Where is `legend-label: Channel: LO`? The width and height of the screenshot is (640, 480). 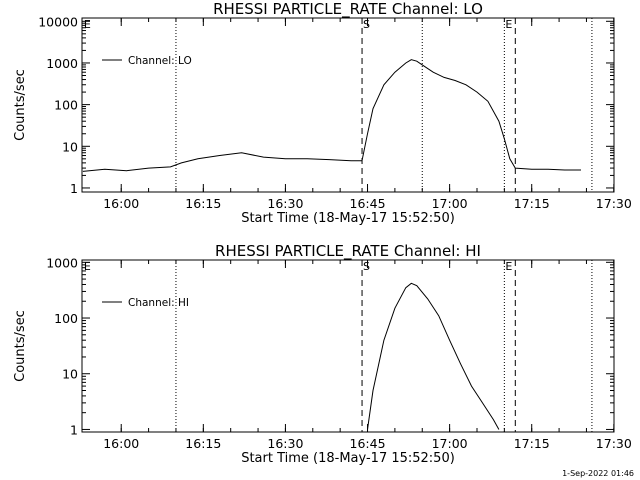
legend-label: Channel: LO is located at coordinates (160, 61).